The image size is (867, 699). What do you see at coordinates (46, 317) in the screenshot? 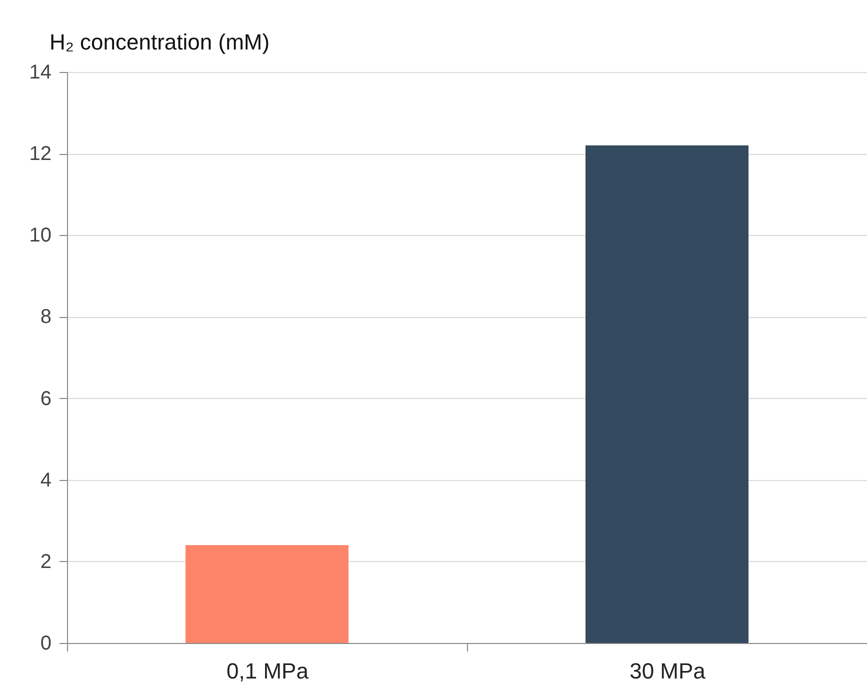
I see `y-tick-label: 8` at bounding box center [46, 317].